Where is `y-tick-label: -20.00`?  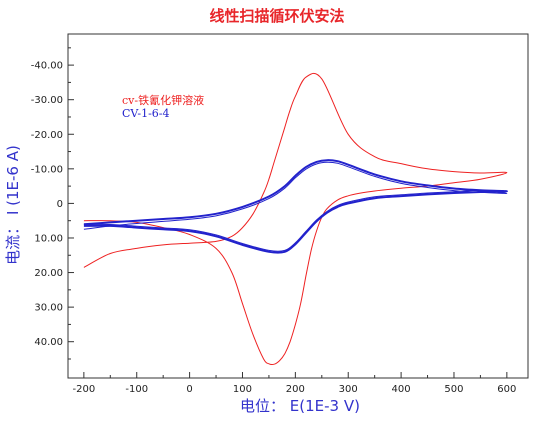 y-tick-label: -20.00 is located at coordinates (47, 135).